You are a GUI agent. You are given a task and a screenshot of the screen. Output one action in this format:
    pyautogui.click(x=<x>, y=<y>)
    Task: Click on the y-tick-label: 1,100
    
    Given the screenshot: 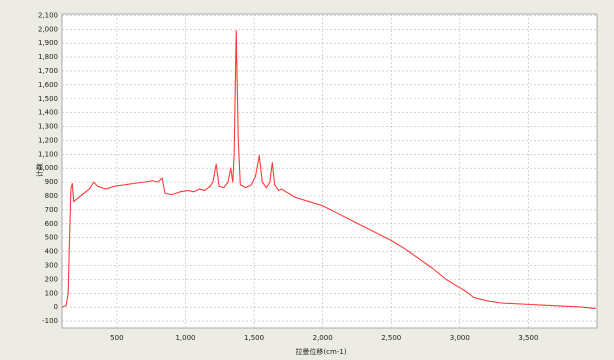 What is the action you would take?
    pyautogui.click(x=48, y=154)
    